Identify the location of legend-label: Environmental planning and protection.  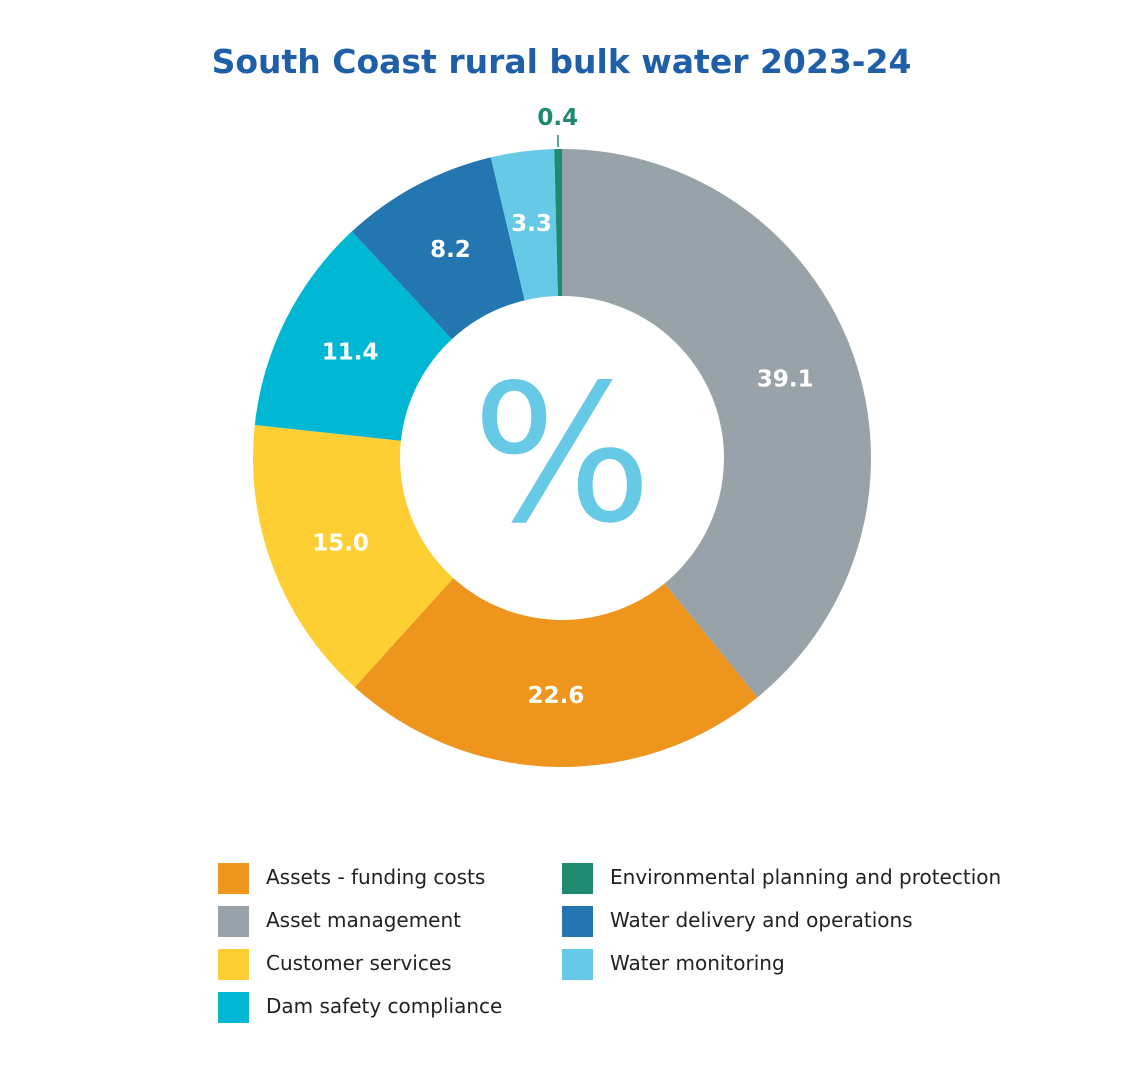
(806, 877).